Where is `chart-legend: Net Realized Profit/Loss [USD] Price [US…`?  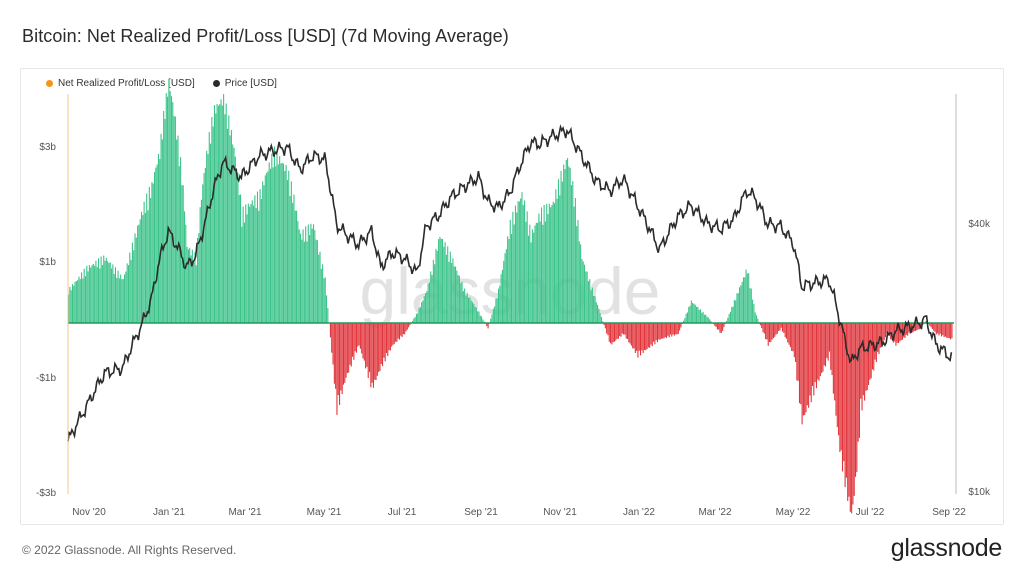 chart-legend: Net Realized Profit/Loss [USD] Price [US… is located at coordinates (161, 83).